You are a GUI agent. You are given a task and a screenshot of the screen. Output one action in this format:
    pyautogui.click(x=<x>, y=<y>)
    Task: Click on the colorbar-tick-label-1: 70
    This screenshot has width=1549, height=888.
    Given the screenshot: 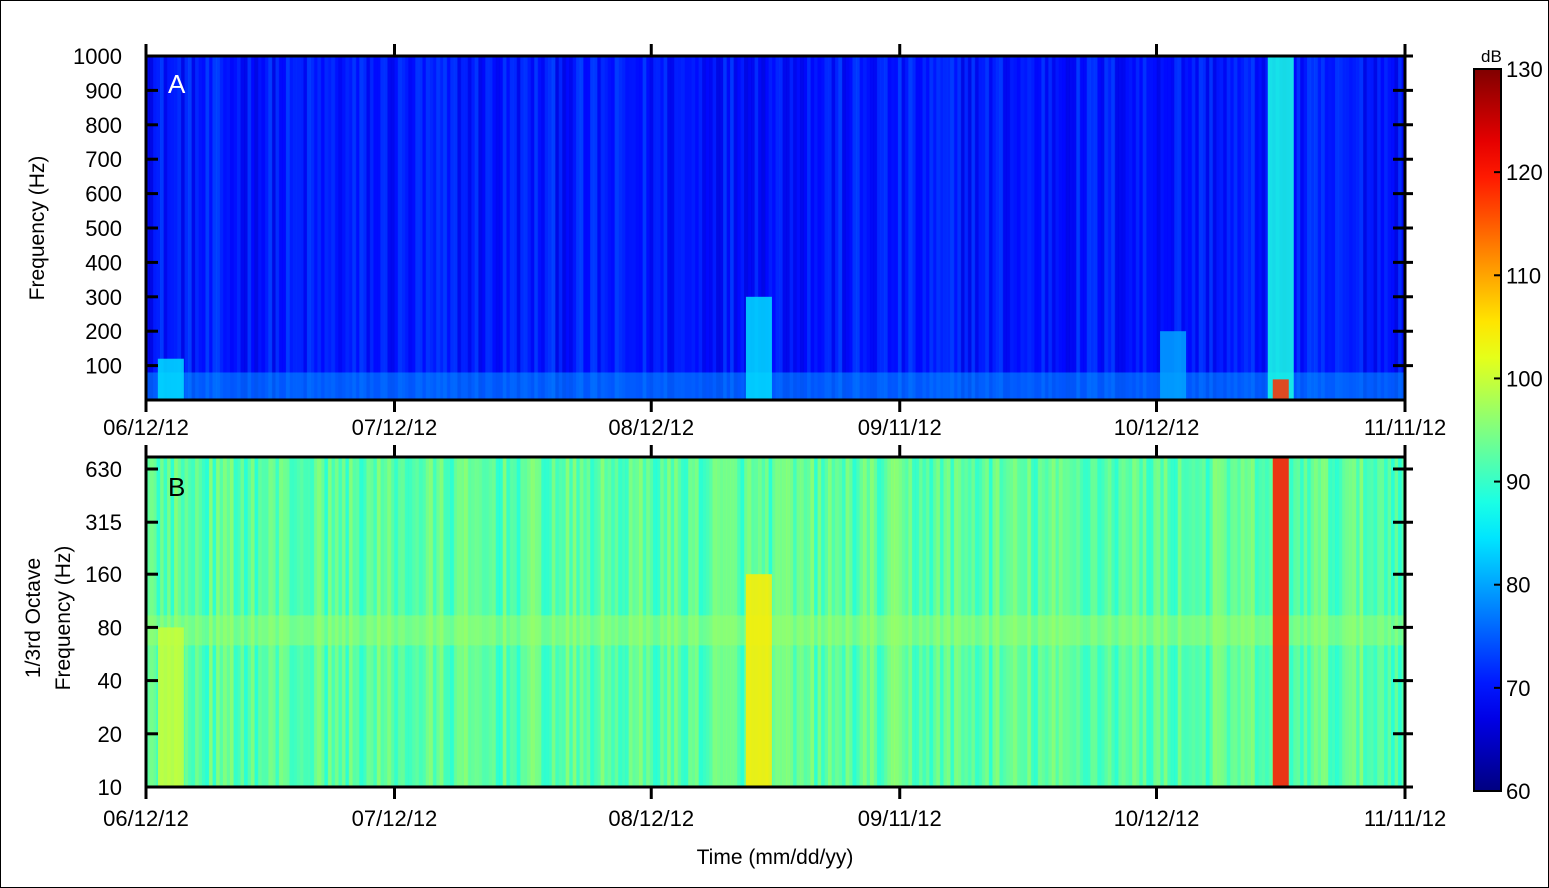 What is the action you would take?
    pyautogui.click(x=1518, y=688)
    